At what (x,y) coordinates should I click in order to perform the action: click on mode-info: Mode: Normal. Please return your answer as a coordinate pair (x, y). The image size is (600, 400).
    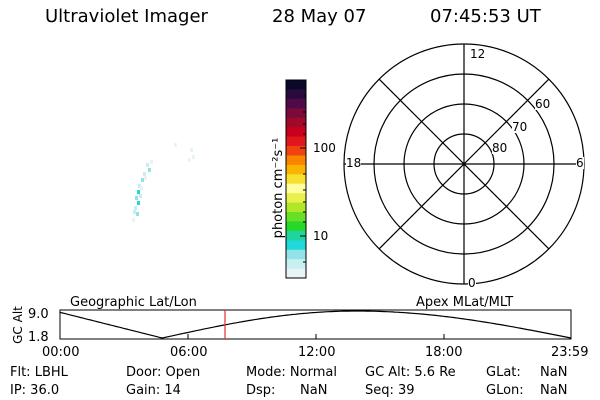
    Looking at the image, I should click on (291, 372).